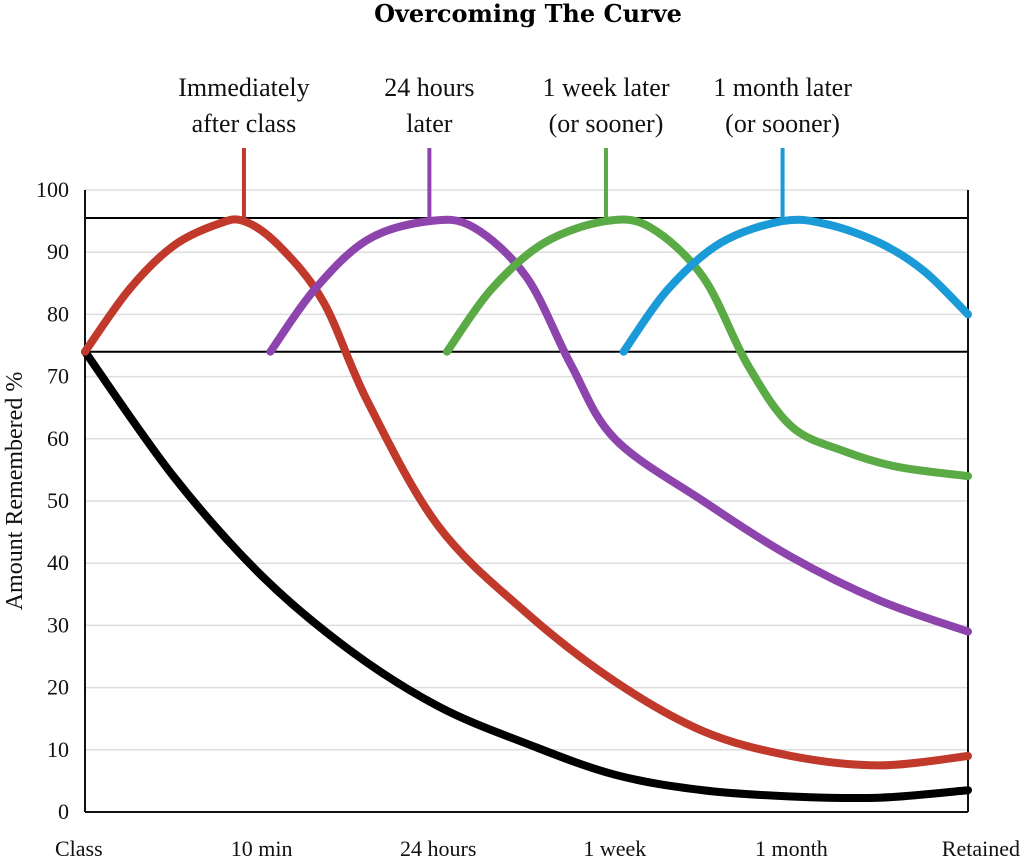 This screenshot has height=864, width=1024. I want to click on y-tick-labels: 0 10 20 30 40 50 60 70 80 90 100, so click(52, 500).